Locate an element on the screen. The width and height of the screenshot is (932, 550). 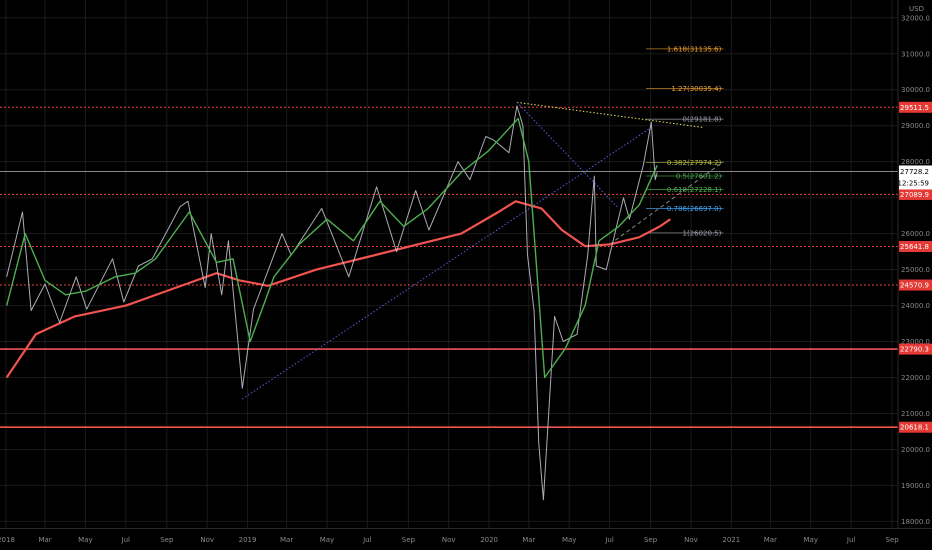
x-tick-label: 2021 is located at coordinates (731, 540).